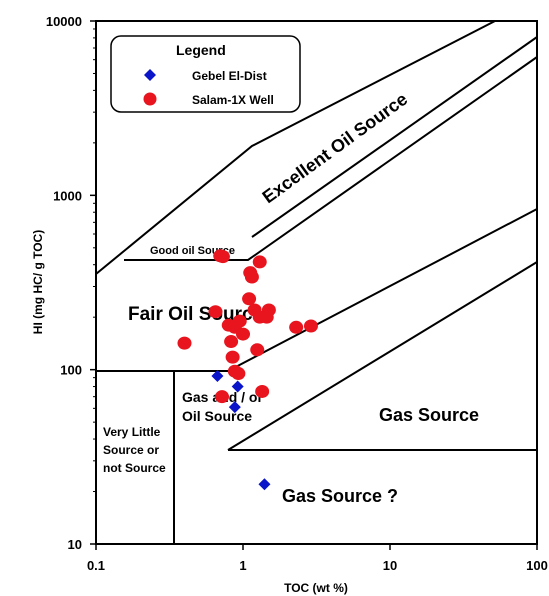  I want to click on y-tick-label-0: 10, so click(75, 544).